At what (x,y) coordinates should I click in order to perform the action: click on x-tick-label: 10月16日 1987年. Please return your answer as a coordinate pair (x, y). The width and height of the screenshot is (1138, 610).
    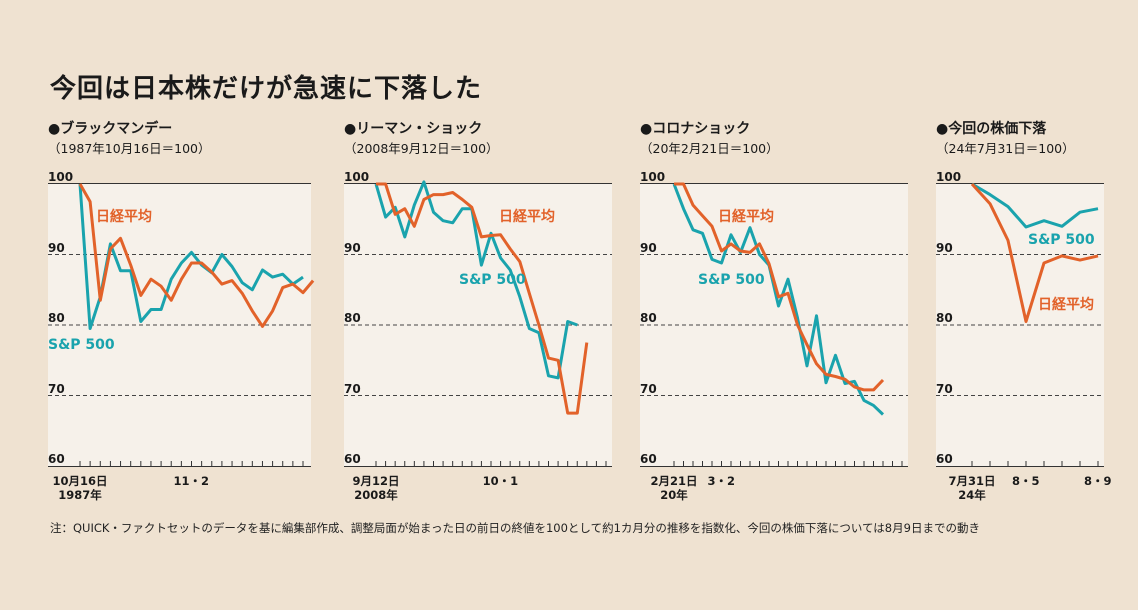
    Looking at the image, I should click on (80, 488).